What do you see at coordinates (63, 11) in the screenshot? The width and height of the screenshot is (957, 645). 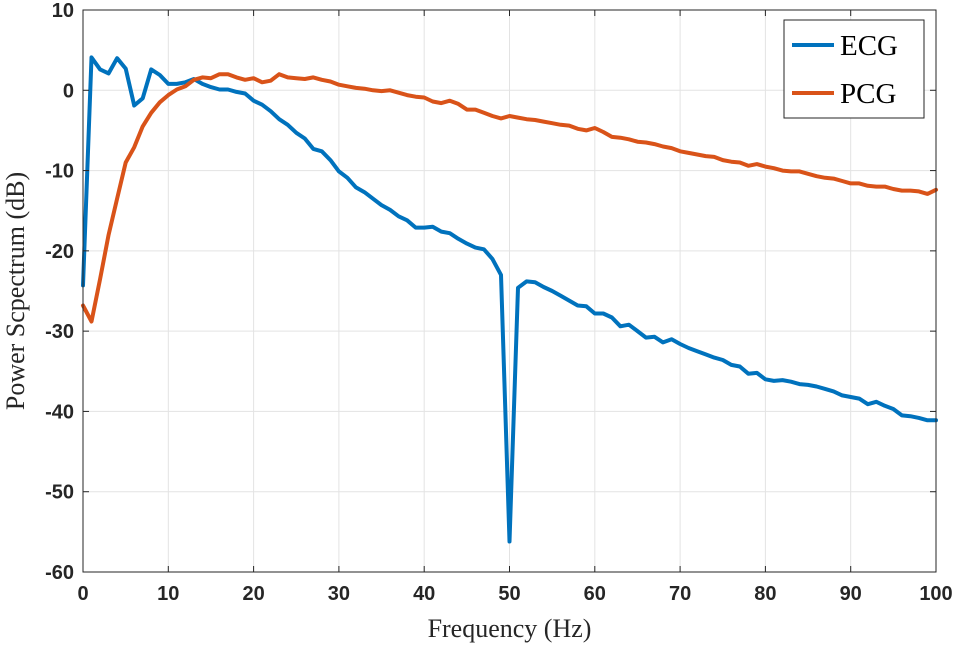 I see `y-tick-label: 10` at bounding box center [63, 11].